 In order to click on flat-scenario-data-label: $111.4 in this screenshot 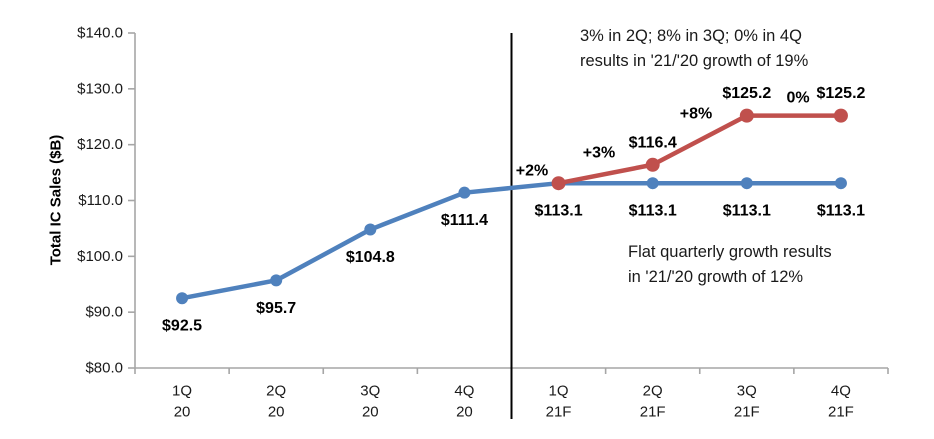, I will do `click(464, 220)`.